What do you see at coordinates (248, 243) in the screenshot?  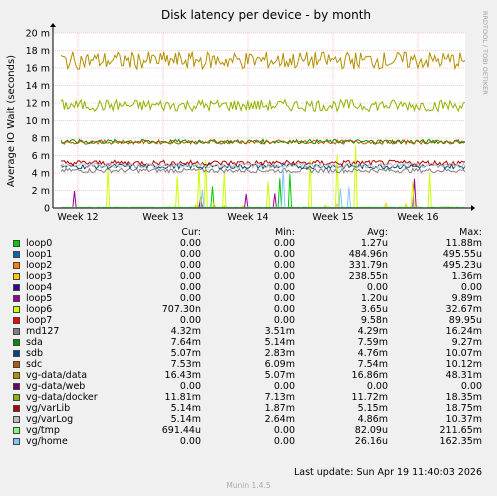 I see `legend-row: loop0 0.00 0.00 1.27u 11.88m` at bounding box center [248, 243].